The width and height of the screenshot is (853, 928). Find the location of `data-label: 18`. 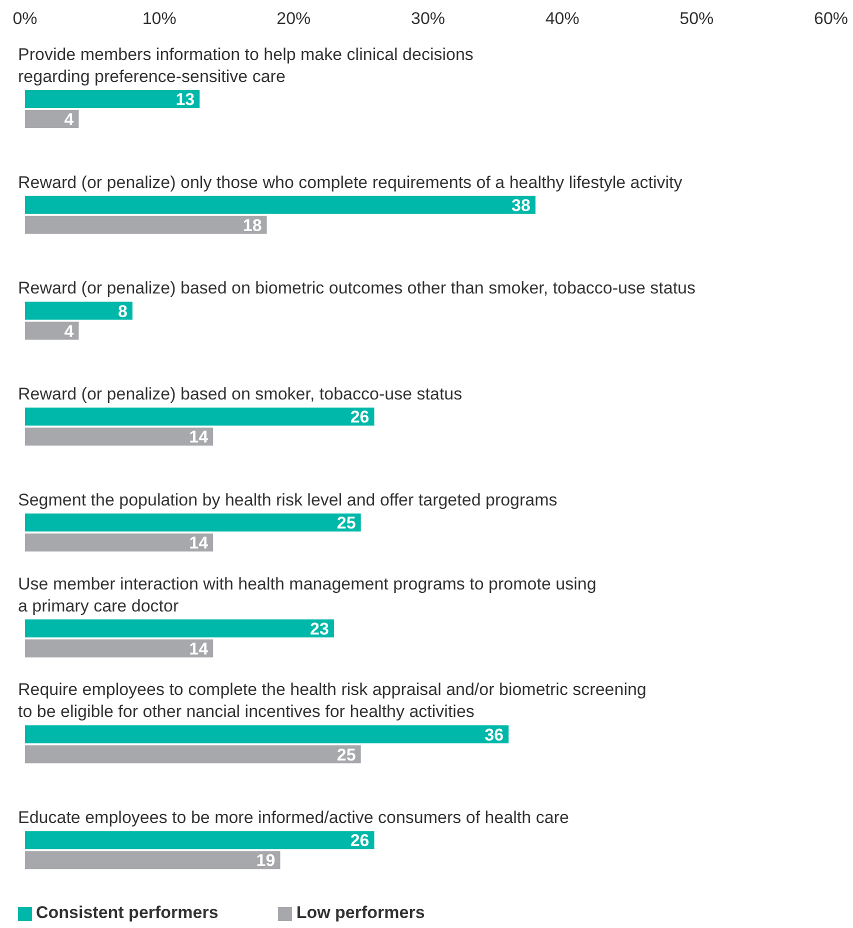

data-label: 18 is located at coordinates (252, 225).